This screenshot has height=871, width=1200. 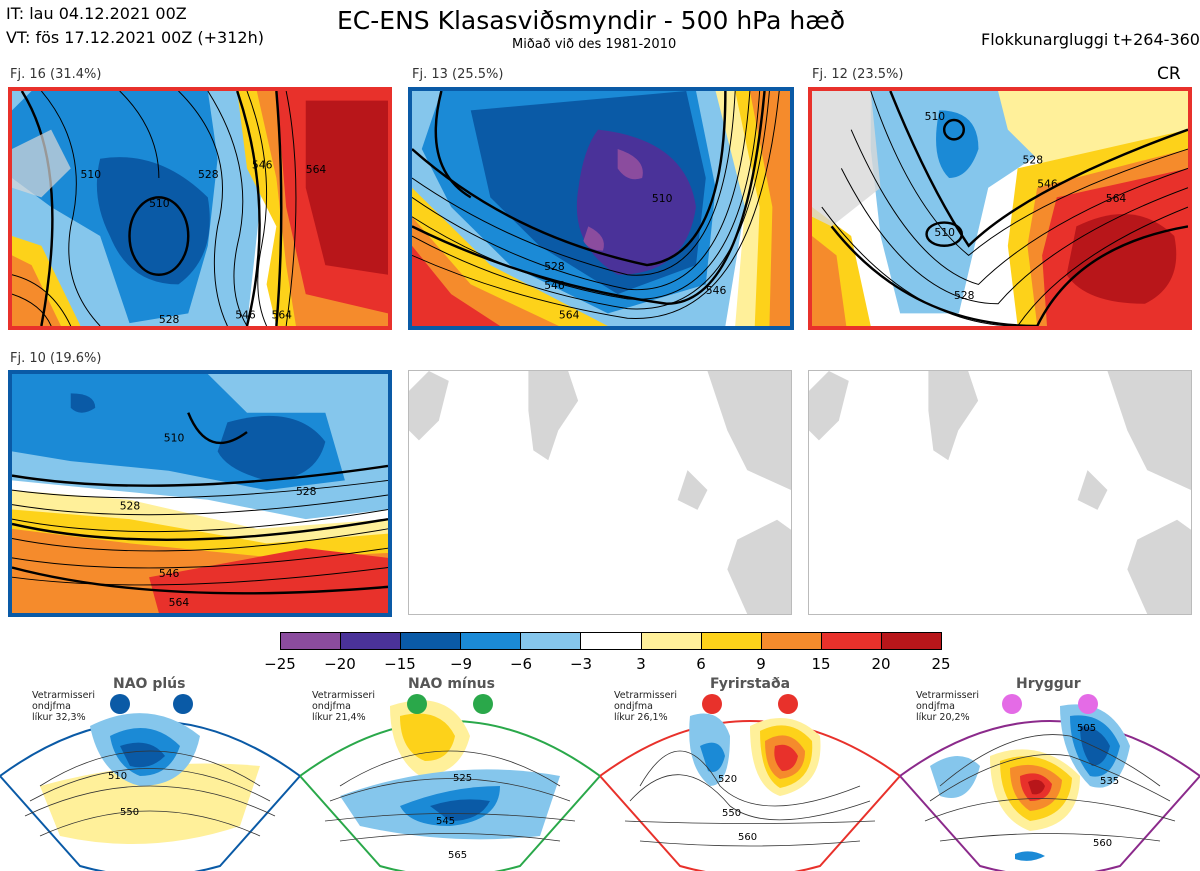 What do you see at coordinates (881, 664) in the screenshot?
I see `legend-tick: 20` at bounding box center [881, 664].